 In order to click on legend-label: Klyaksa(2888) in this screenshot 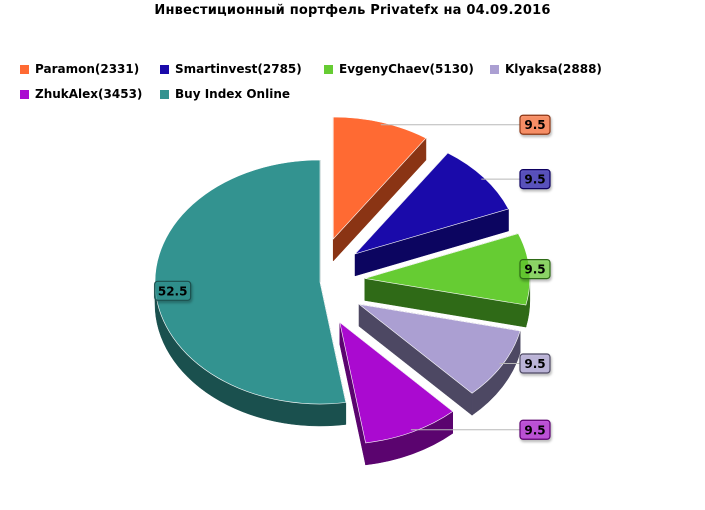, I will do `click(553, 69)`.